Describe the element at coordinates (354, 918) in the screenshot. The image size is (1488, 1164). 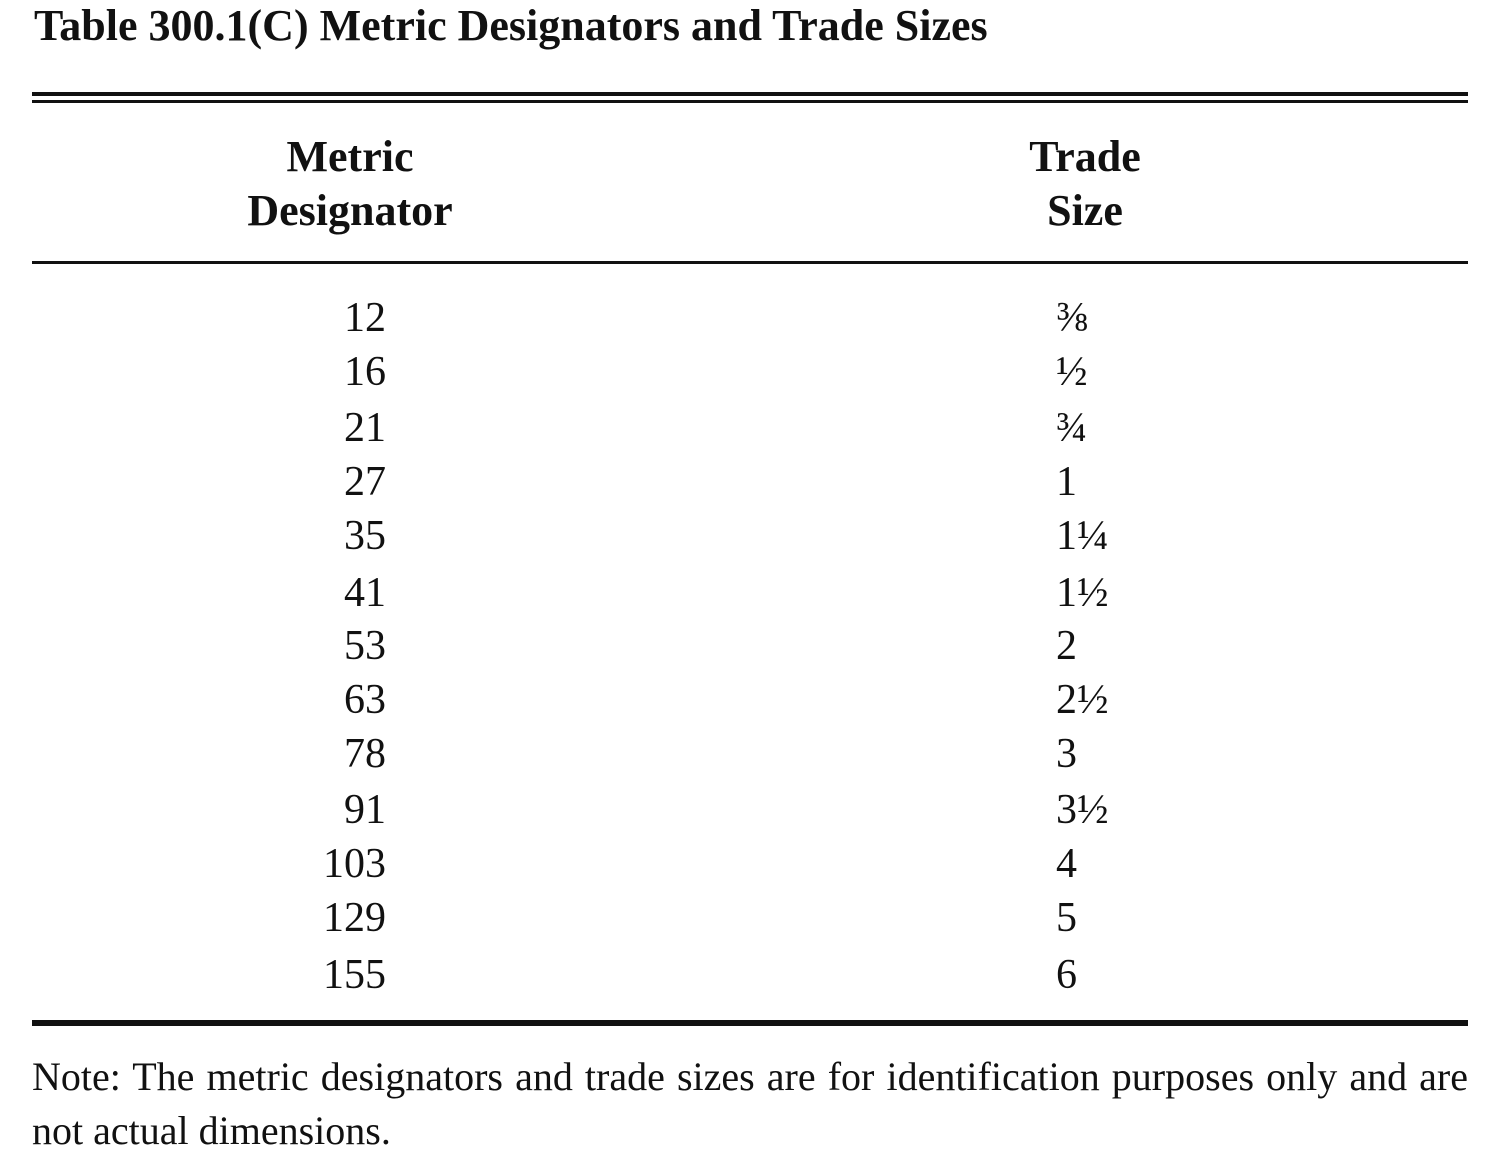
I see `table-cell: 129` at that location.